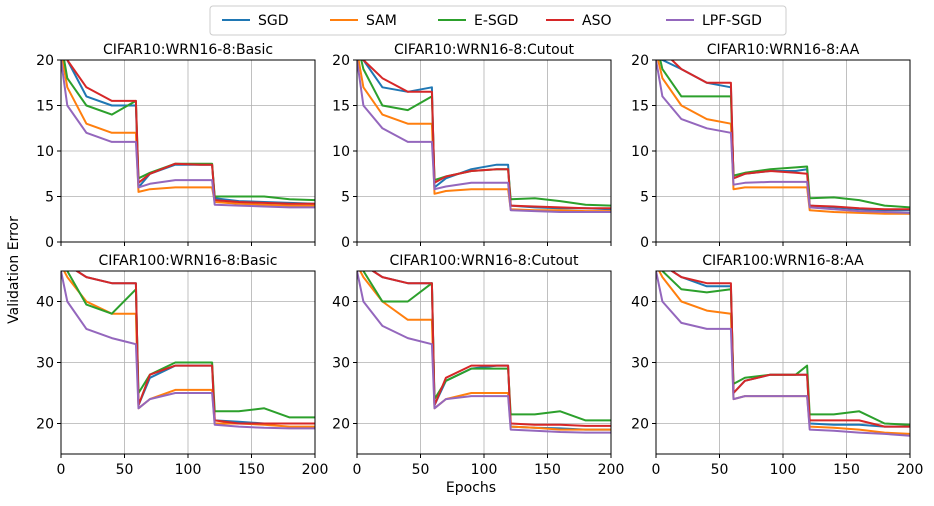  Describe the element at coordinates (188, 50) in the screenshot. I see `panel-title: CIFAR10:WRN16-8:Basic` at that location.